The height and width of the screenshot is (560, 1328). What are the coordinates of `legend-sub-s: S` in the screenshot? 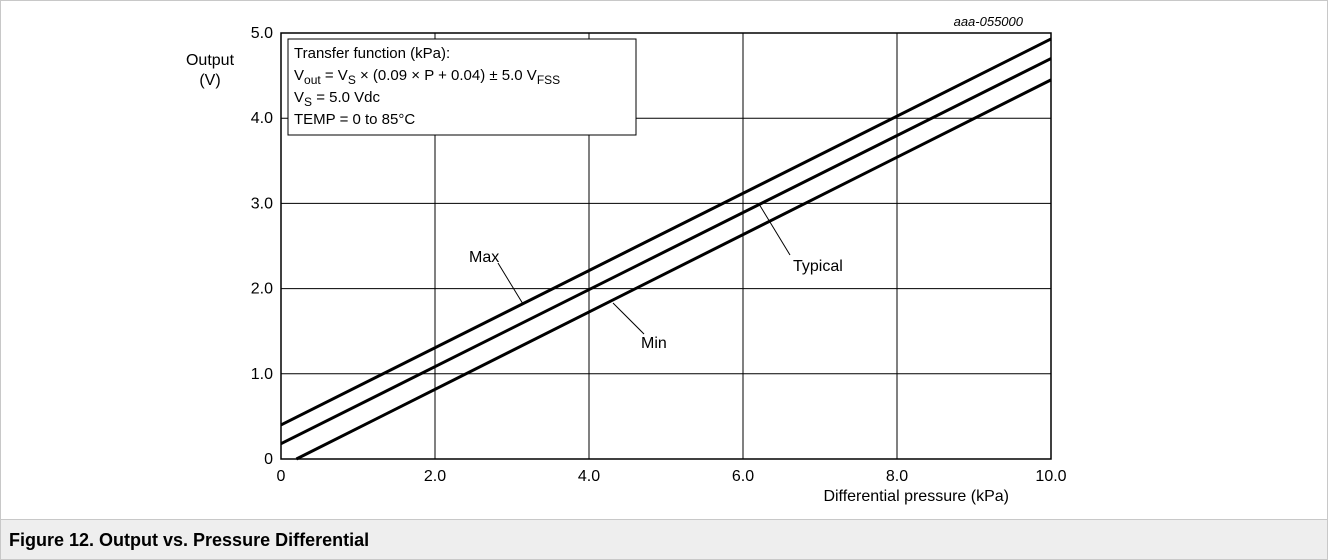 It's located at (352, 80).